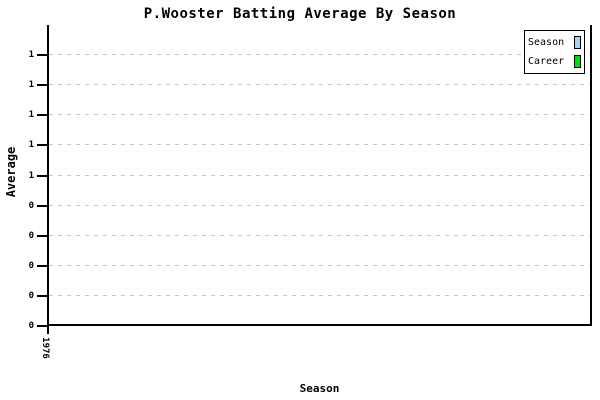  What do you see at coordinates (546, 61) in the screenshot?
I see `legend-label-career: Career` at bounding box center [546, 61].